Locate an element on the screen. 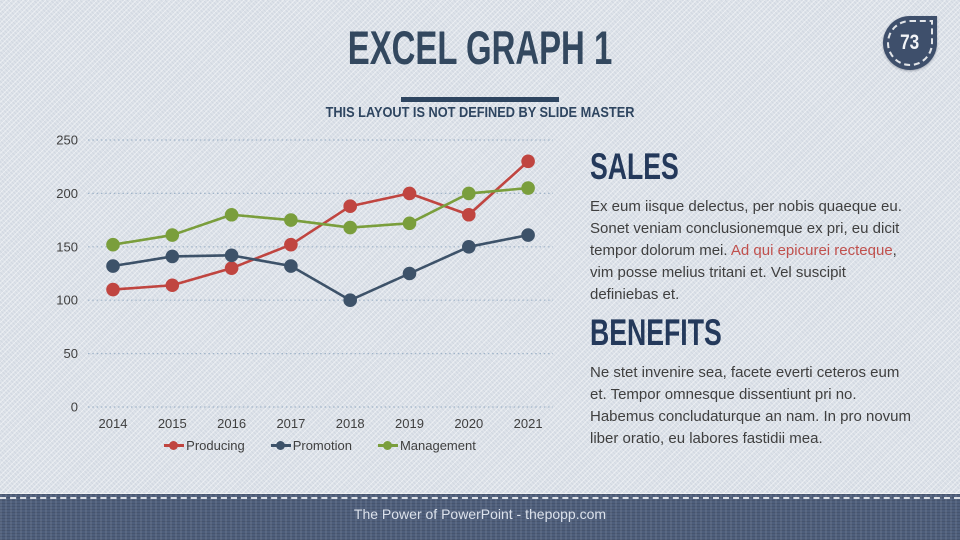  svg-text: 200 is located at coordinates (67, 193).